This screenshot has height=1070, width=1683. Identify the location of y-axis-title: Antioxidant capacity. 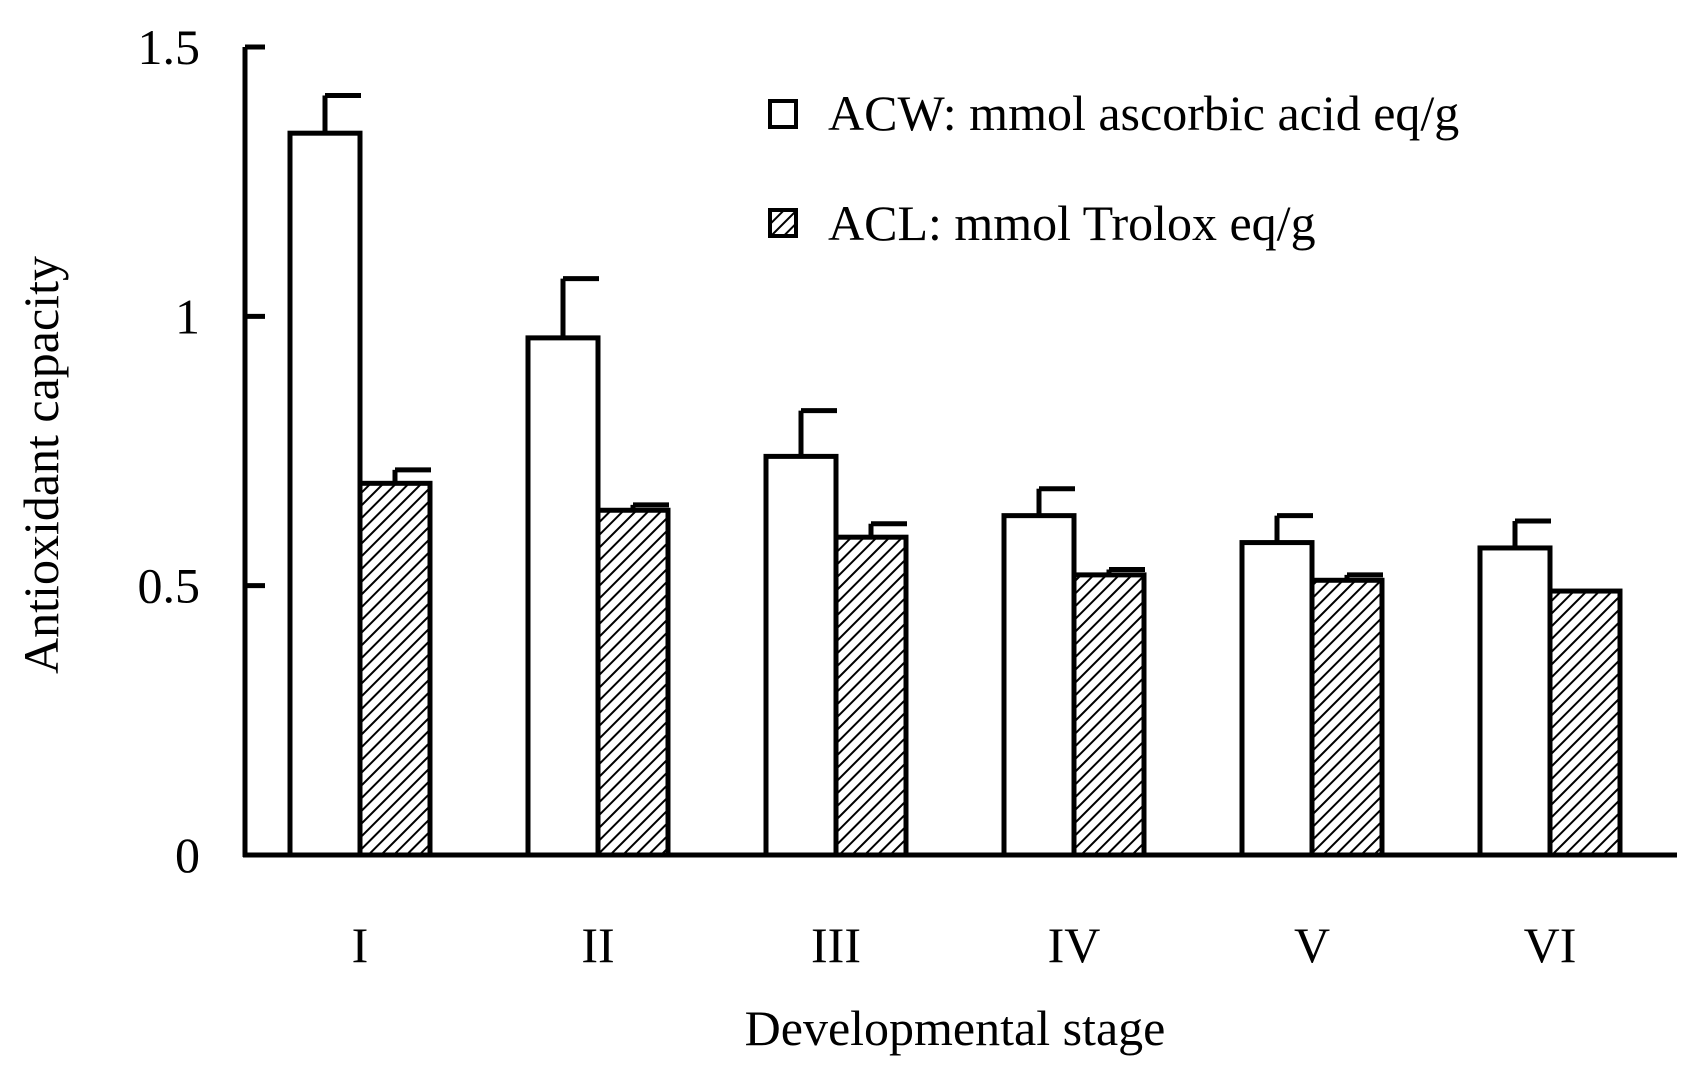
(41, 465).